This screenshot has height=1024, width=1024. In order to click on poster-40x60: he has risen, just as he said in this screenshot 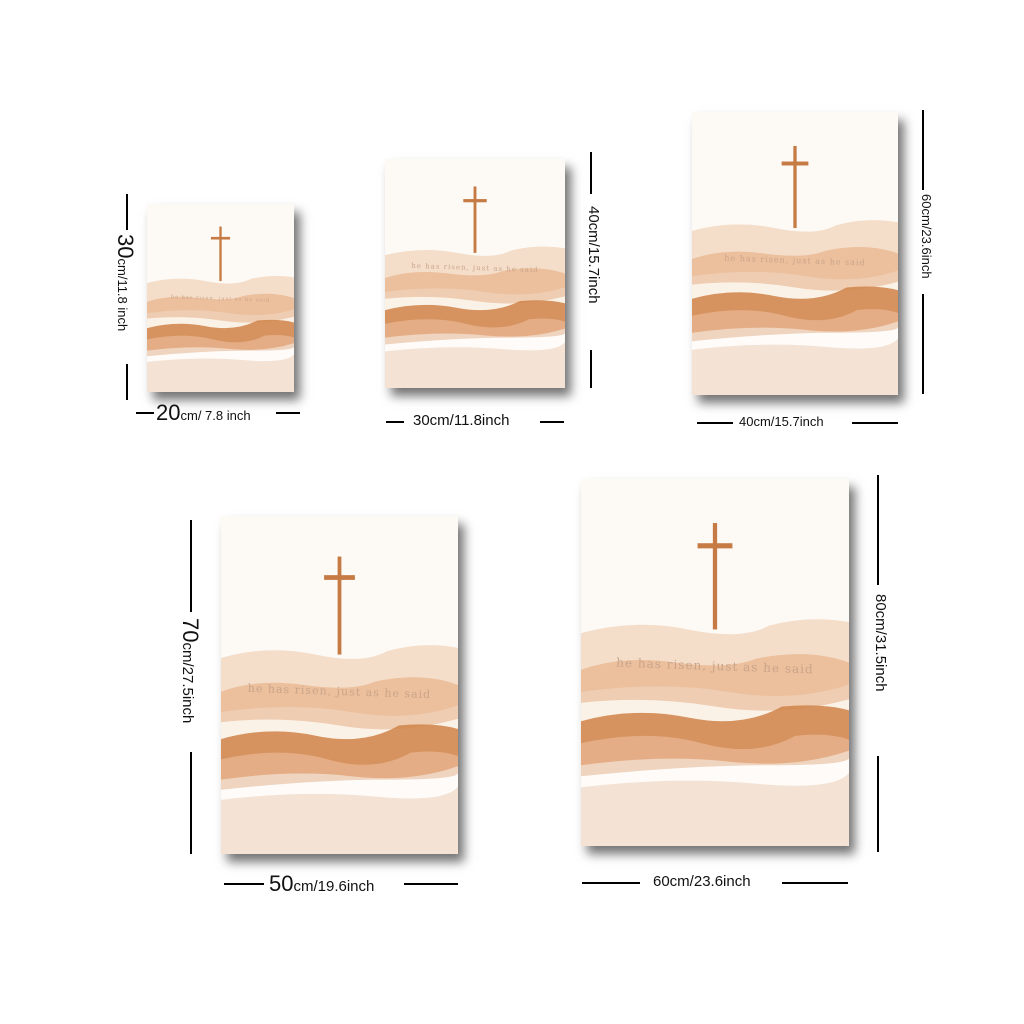, I will do `click(795, 253)`.